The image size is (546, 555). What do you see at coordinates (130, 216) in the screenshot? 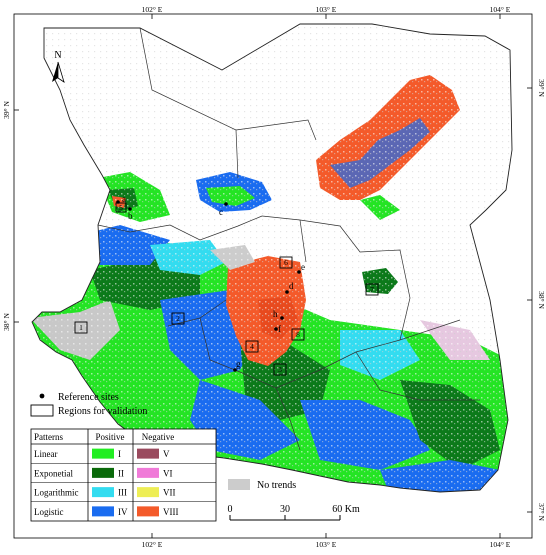
I see `site-label-b: b` at bounding box center [130, 216].